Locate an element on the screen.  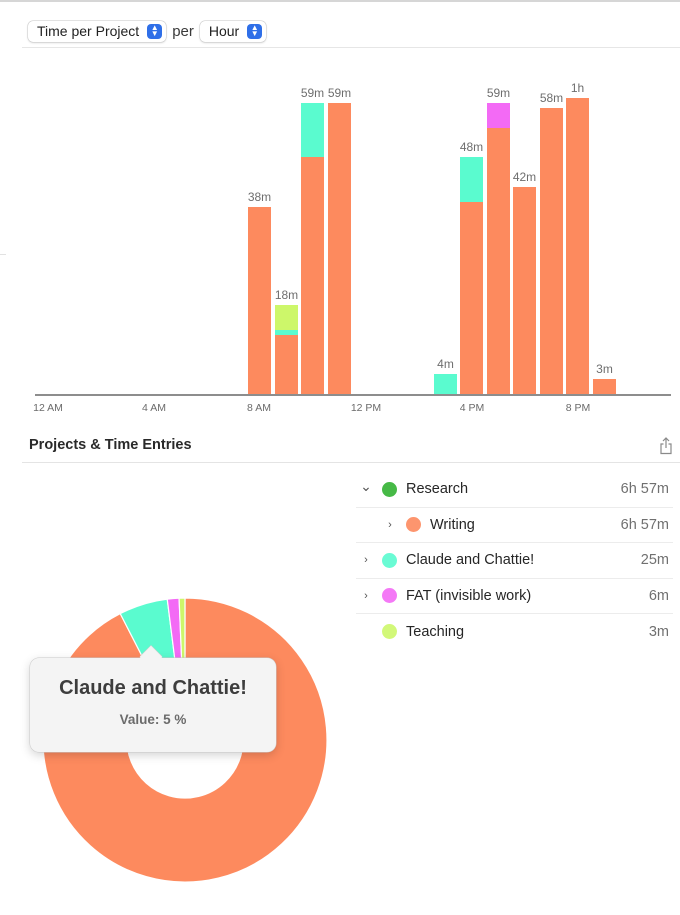
bar-value-label: 58m is located at coordinates (551, 97).